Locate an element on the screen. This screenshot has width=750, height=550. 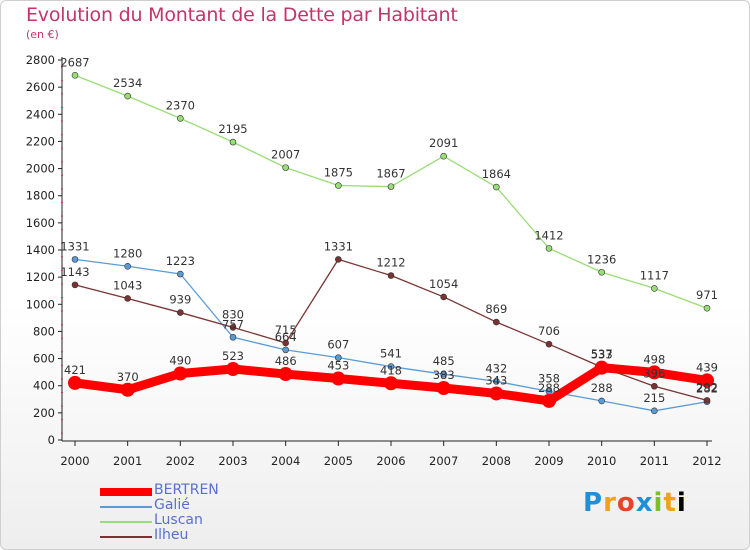
proxiti-logo: Proxiti is located at coordinates (635, 503).